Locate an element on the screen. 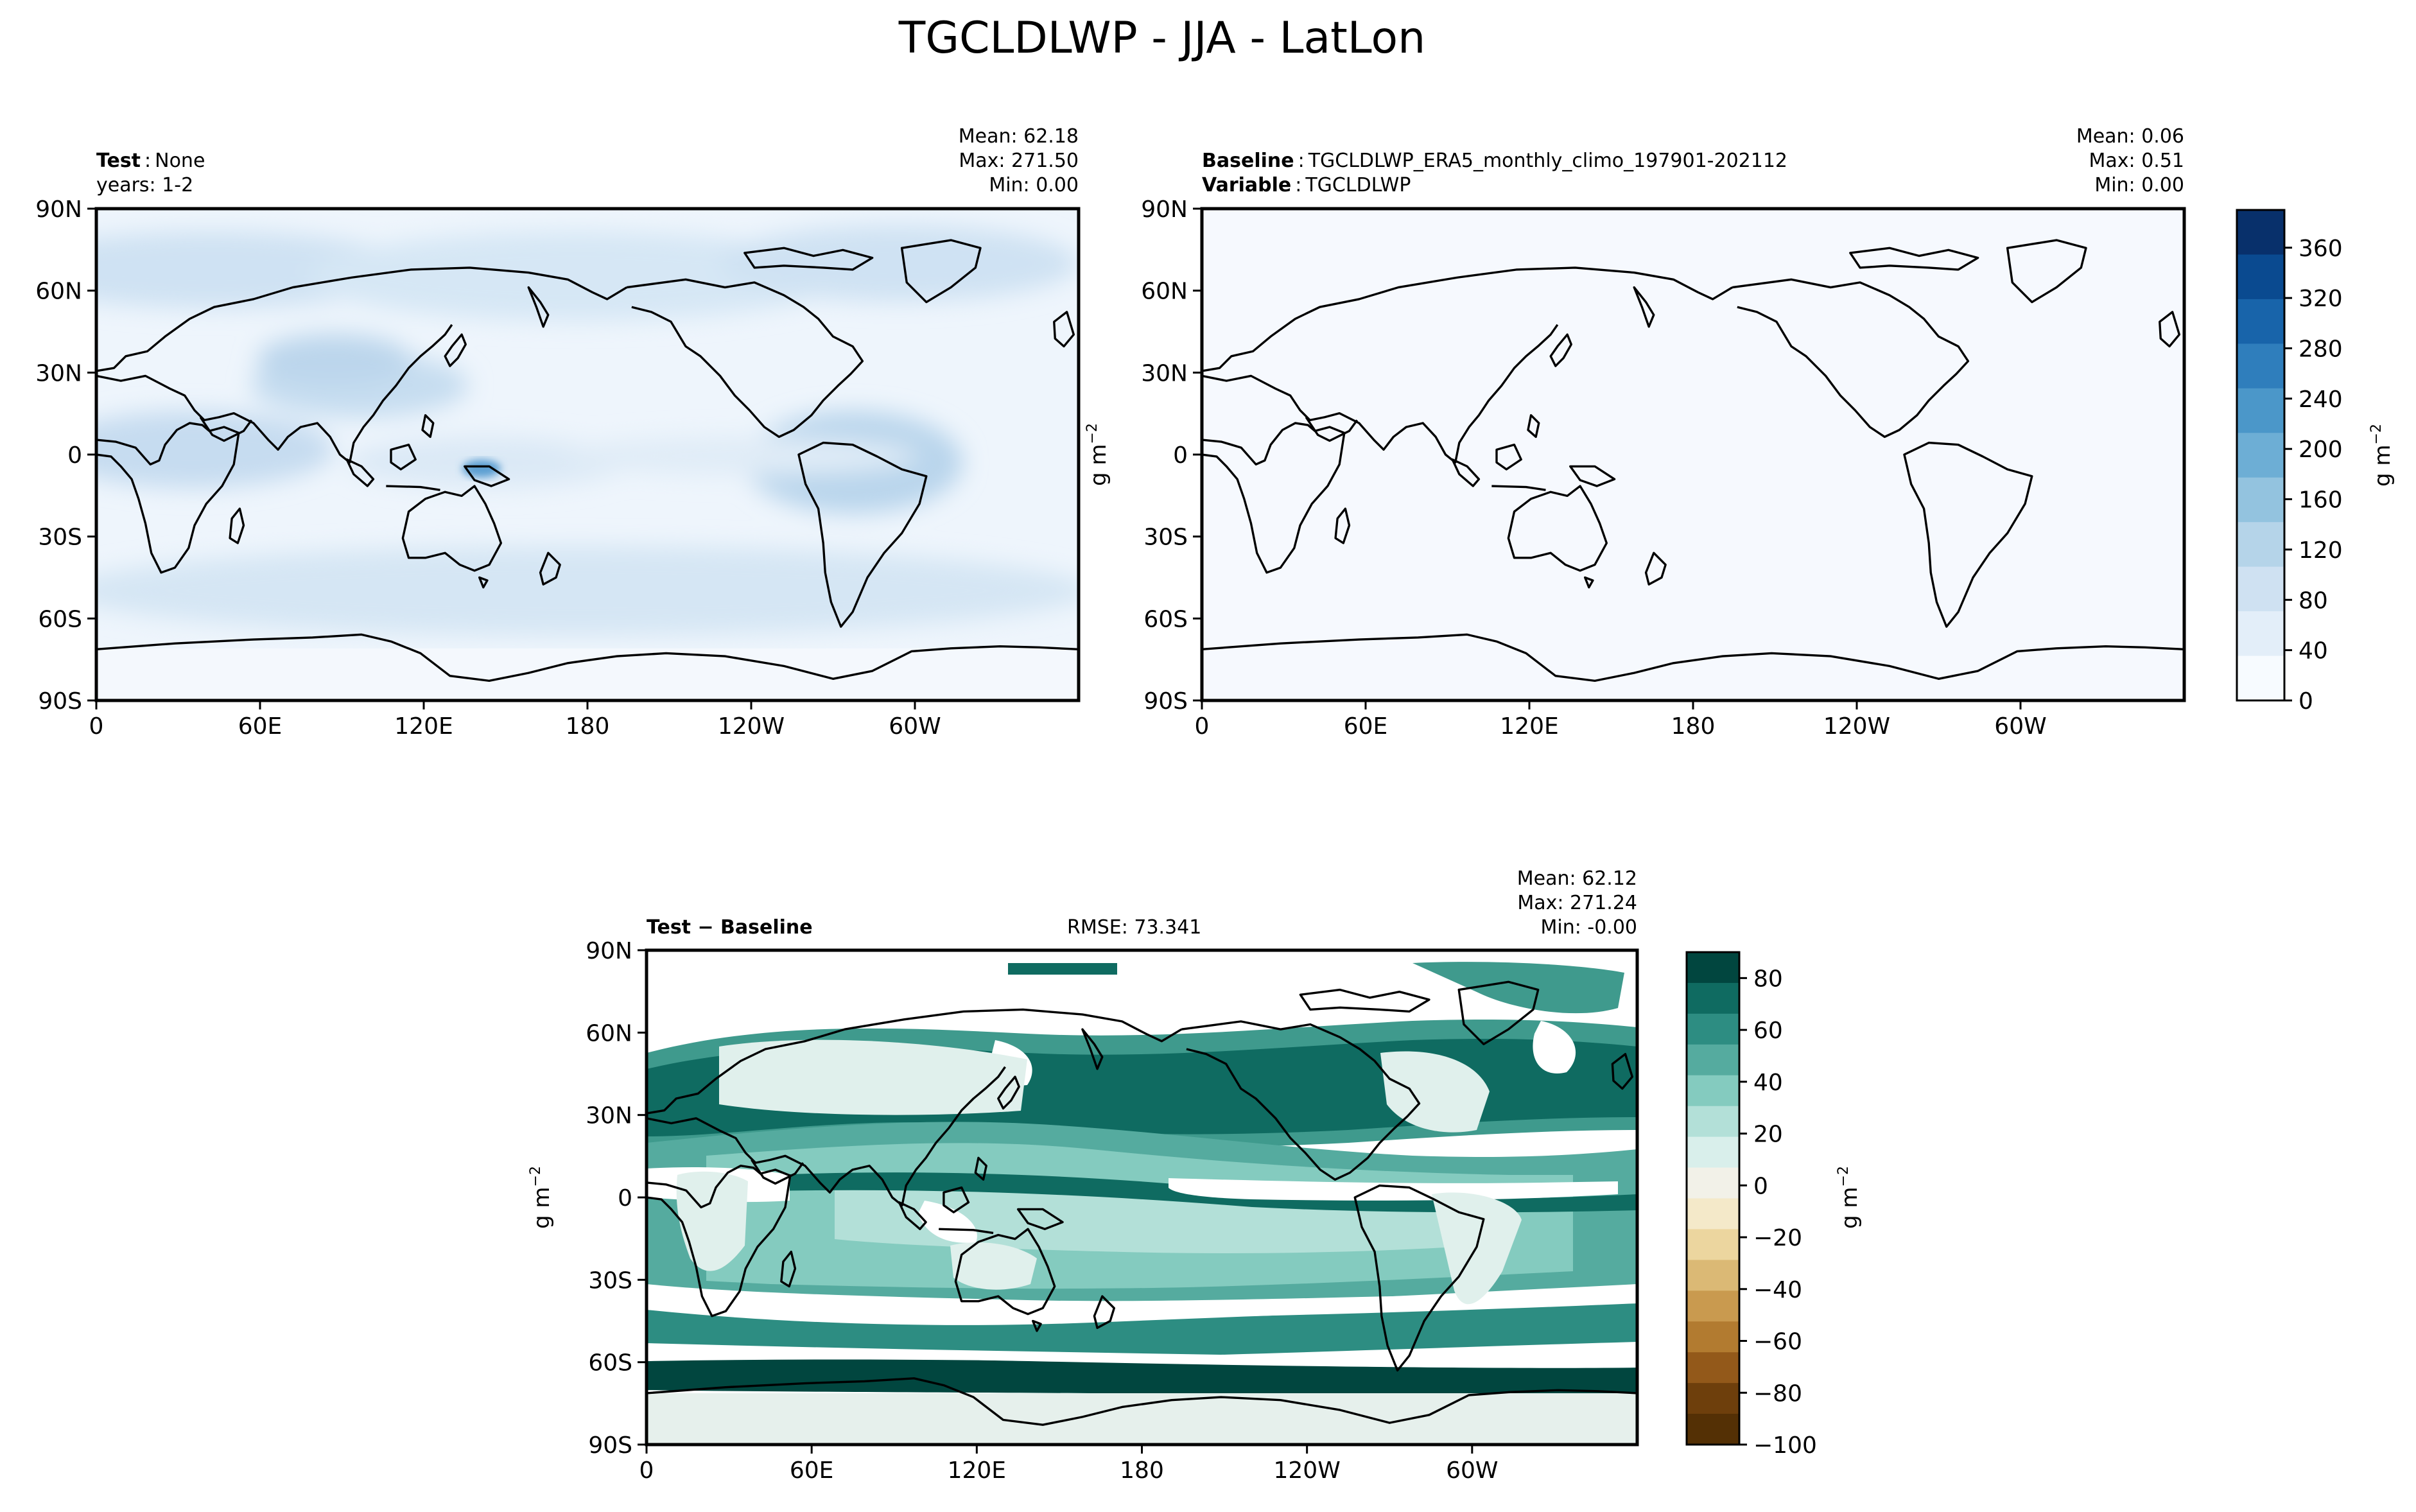  colorbar-diff-label-sup: −2 is located at coordinates (1844, 1176).